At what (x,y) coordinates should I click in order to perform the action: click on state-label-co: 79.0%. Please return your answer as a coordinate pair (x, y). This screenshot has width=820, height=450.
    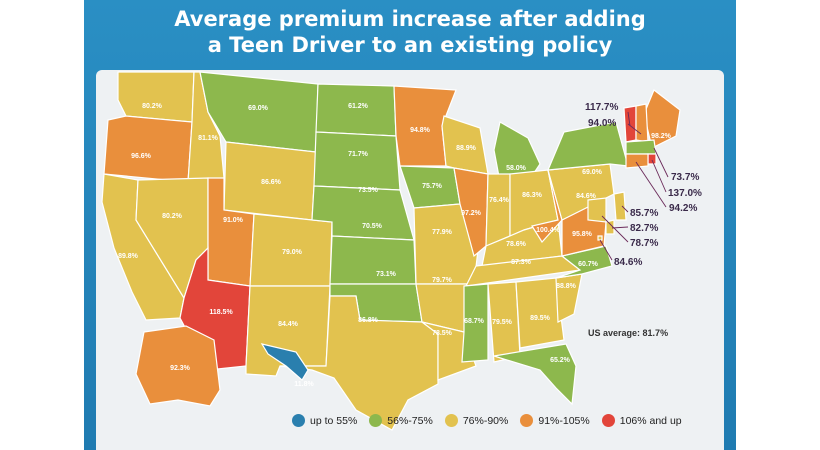
    Looking at the image, I should click on (292, 252).